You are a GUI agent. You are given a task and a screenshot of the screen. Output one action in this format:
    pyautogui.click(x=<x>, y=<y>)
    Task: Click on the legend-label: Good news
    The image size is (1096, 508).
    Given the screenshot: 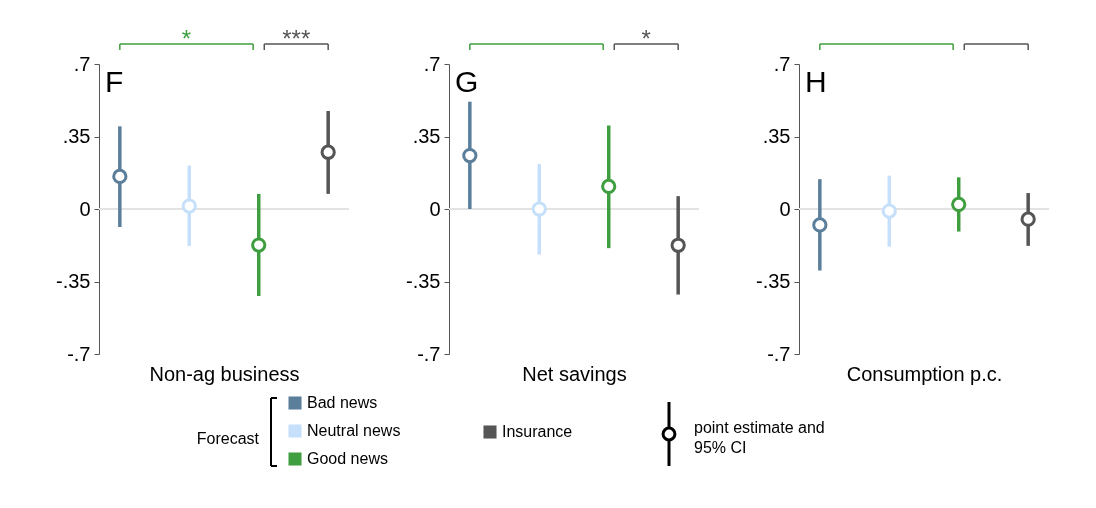 What is the action you would take?
    pyautogui.click(x=347, y=458)
    